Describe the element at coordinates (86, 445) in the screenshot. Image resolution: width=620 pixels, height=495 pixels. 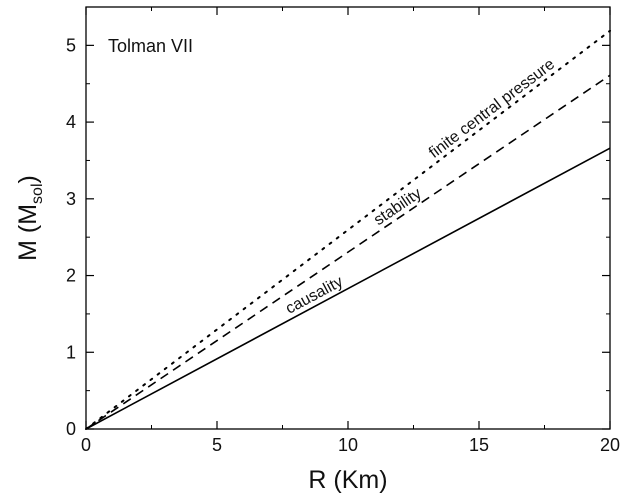
I see `x-tick-label: 0` at that location.